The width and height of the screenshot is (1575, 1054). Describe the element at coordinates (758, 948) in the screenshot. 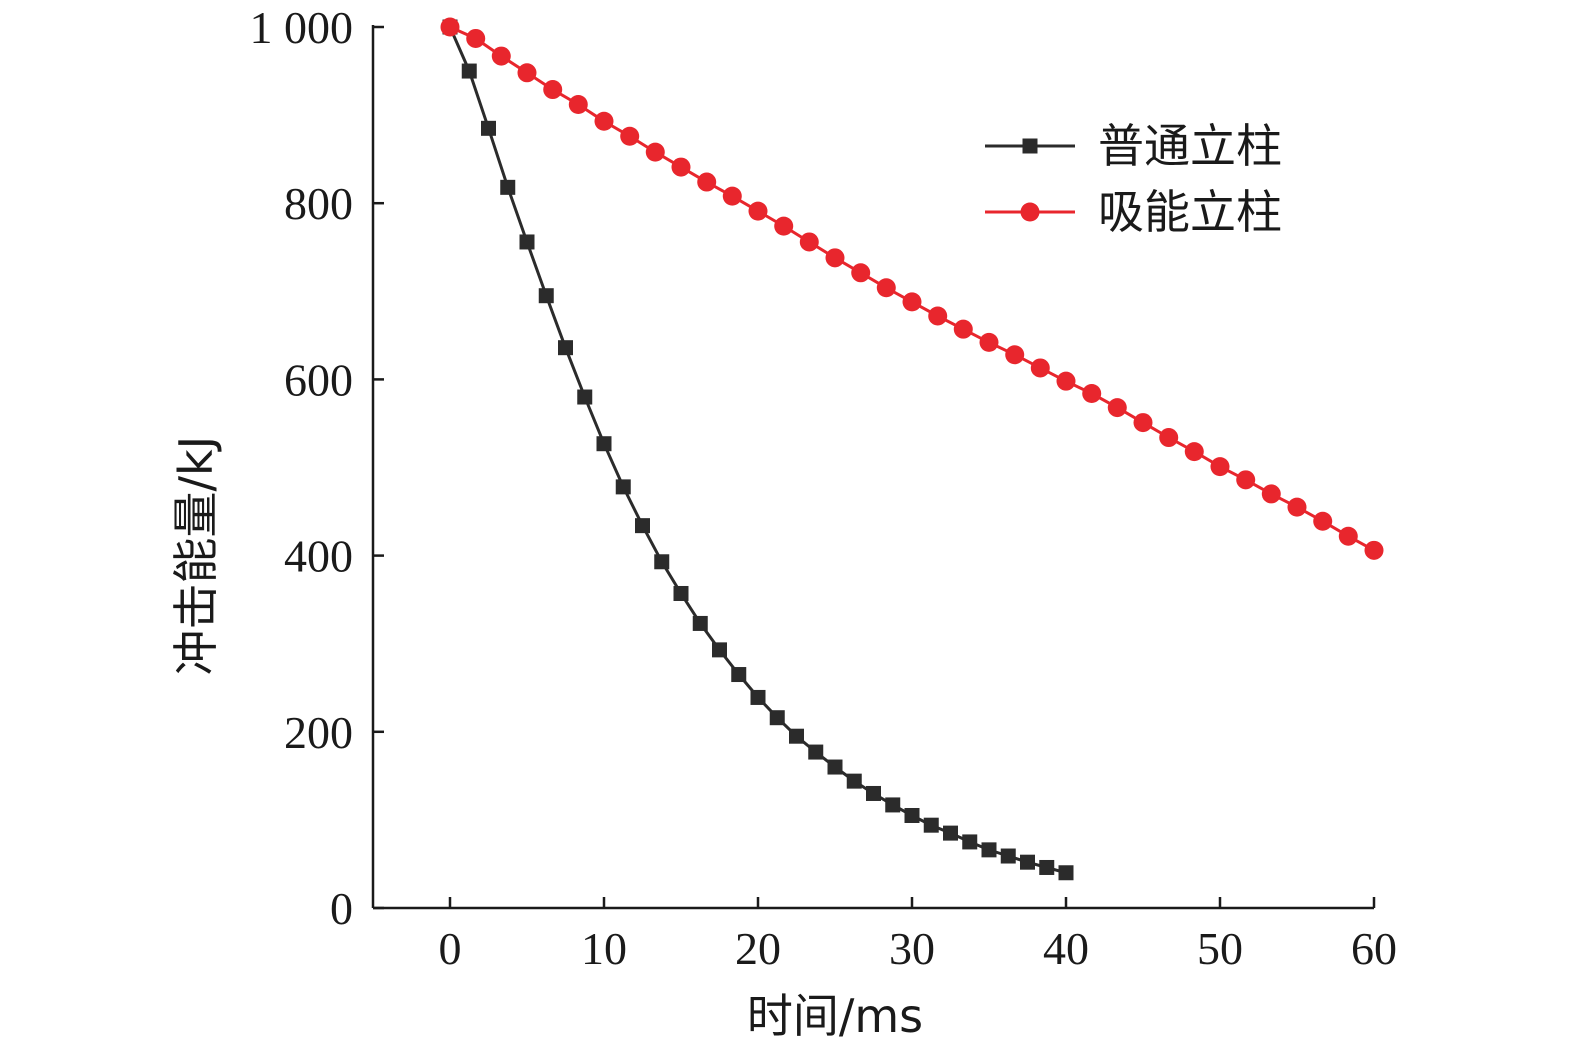

I see `x-tick-label: 20` at that location.